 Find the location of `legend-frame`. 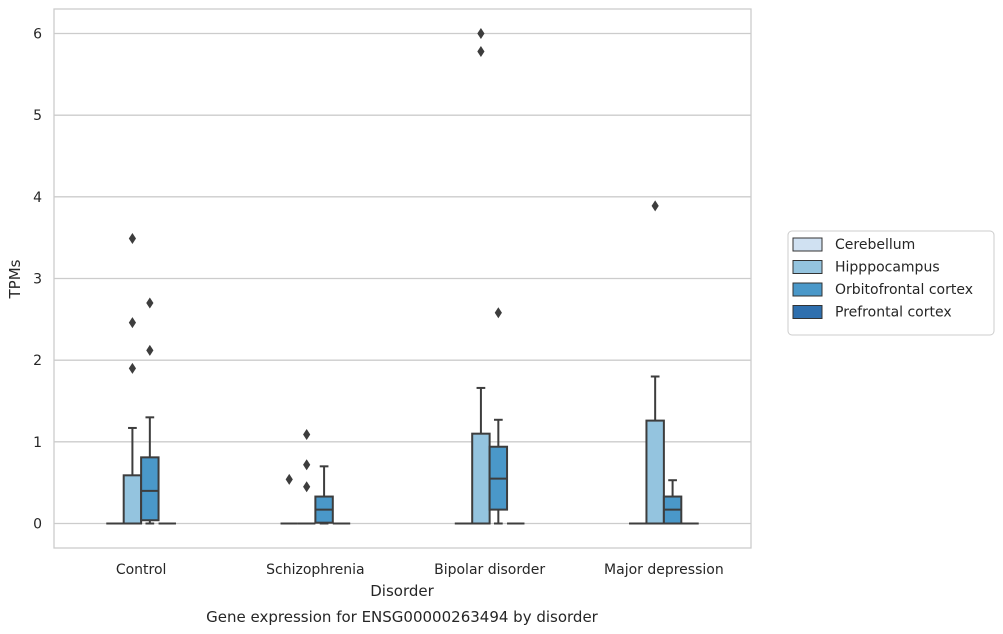

legend-frame is located at coordinates (891, 283).